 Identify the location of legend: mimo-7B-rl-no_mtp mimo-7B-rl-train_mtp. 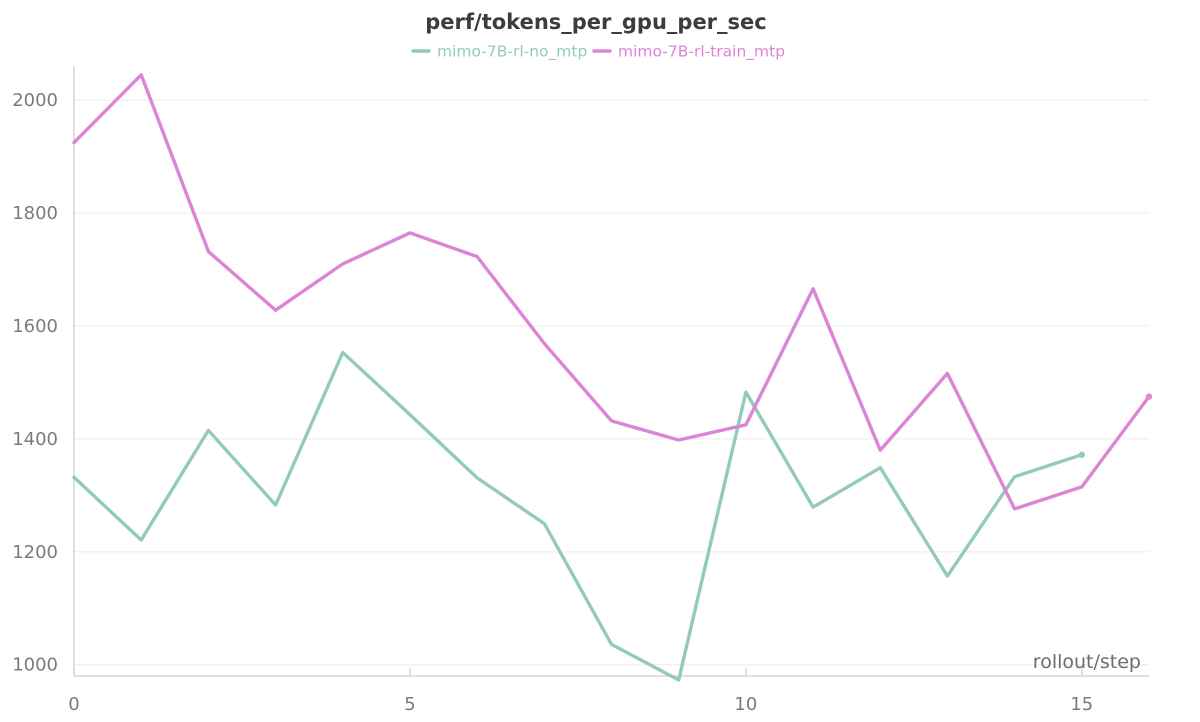
(598, 52).